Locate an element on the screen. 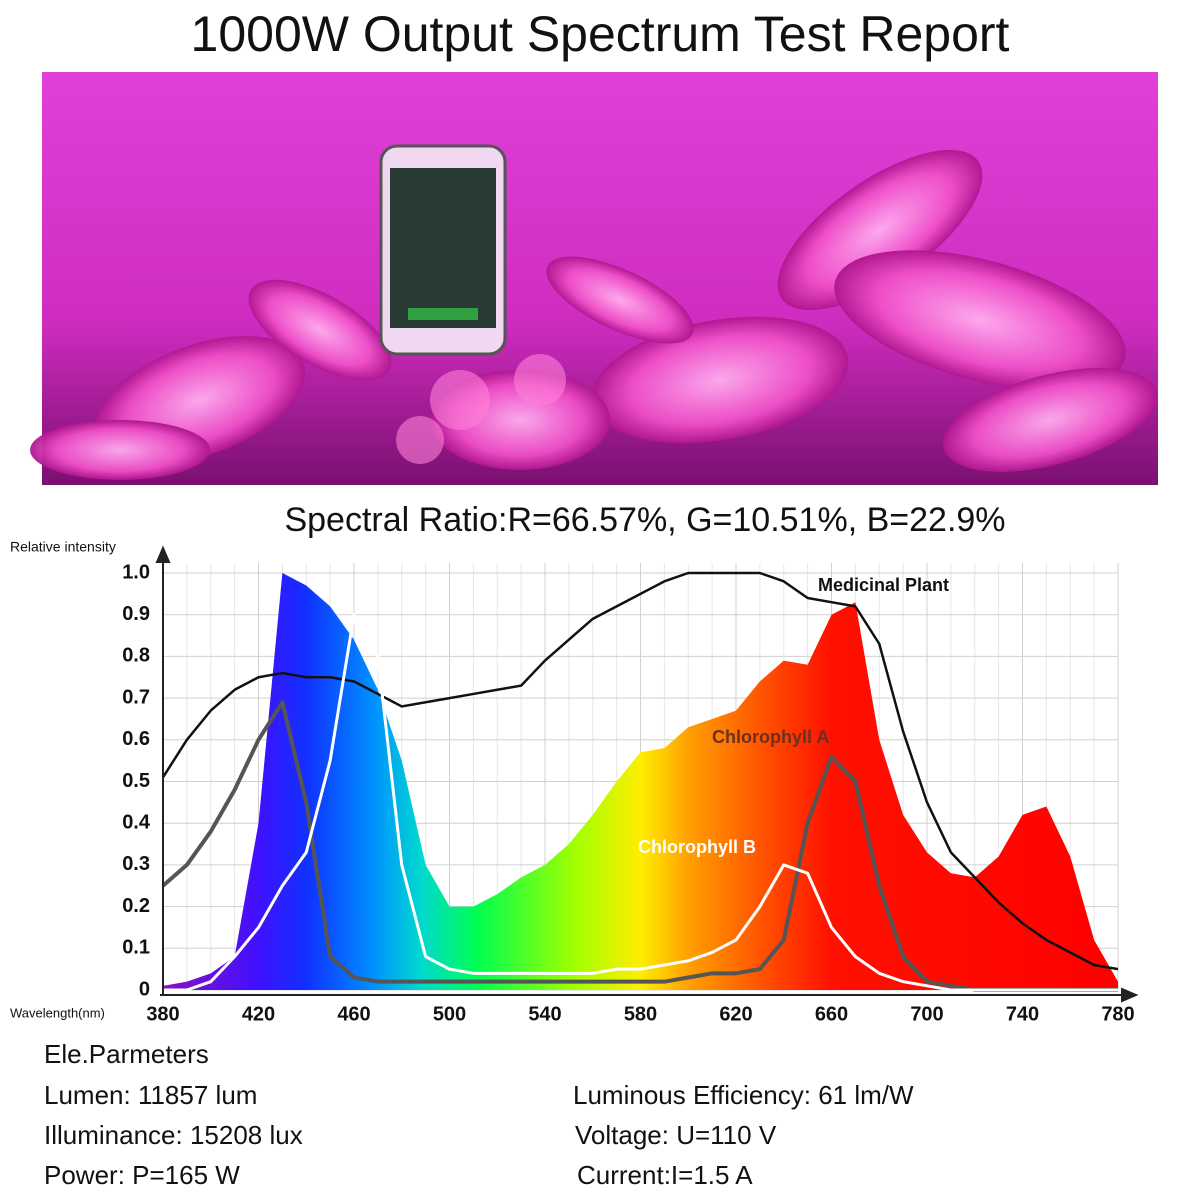 This screenshot has height=1200, width=1200. y-tick-label: 0.6 is located at coordinates (136, 739).